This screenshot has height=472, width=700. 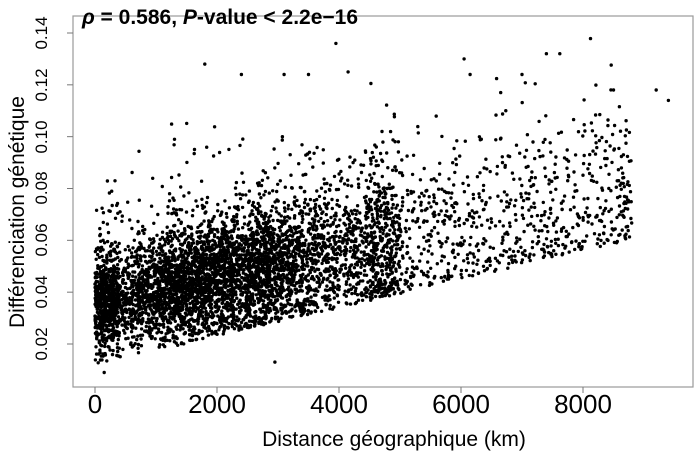 I want to click on x-tick-label: 0, so click(x=95, y=404).